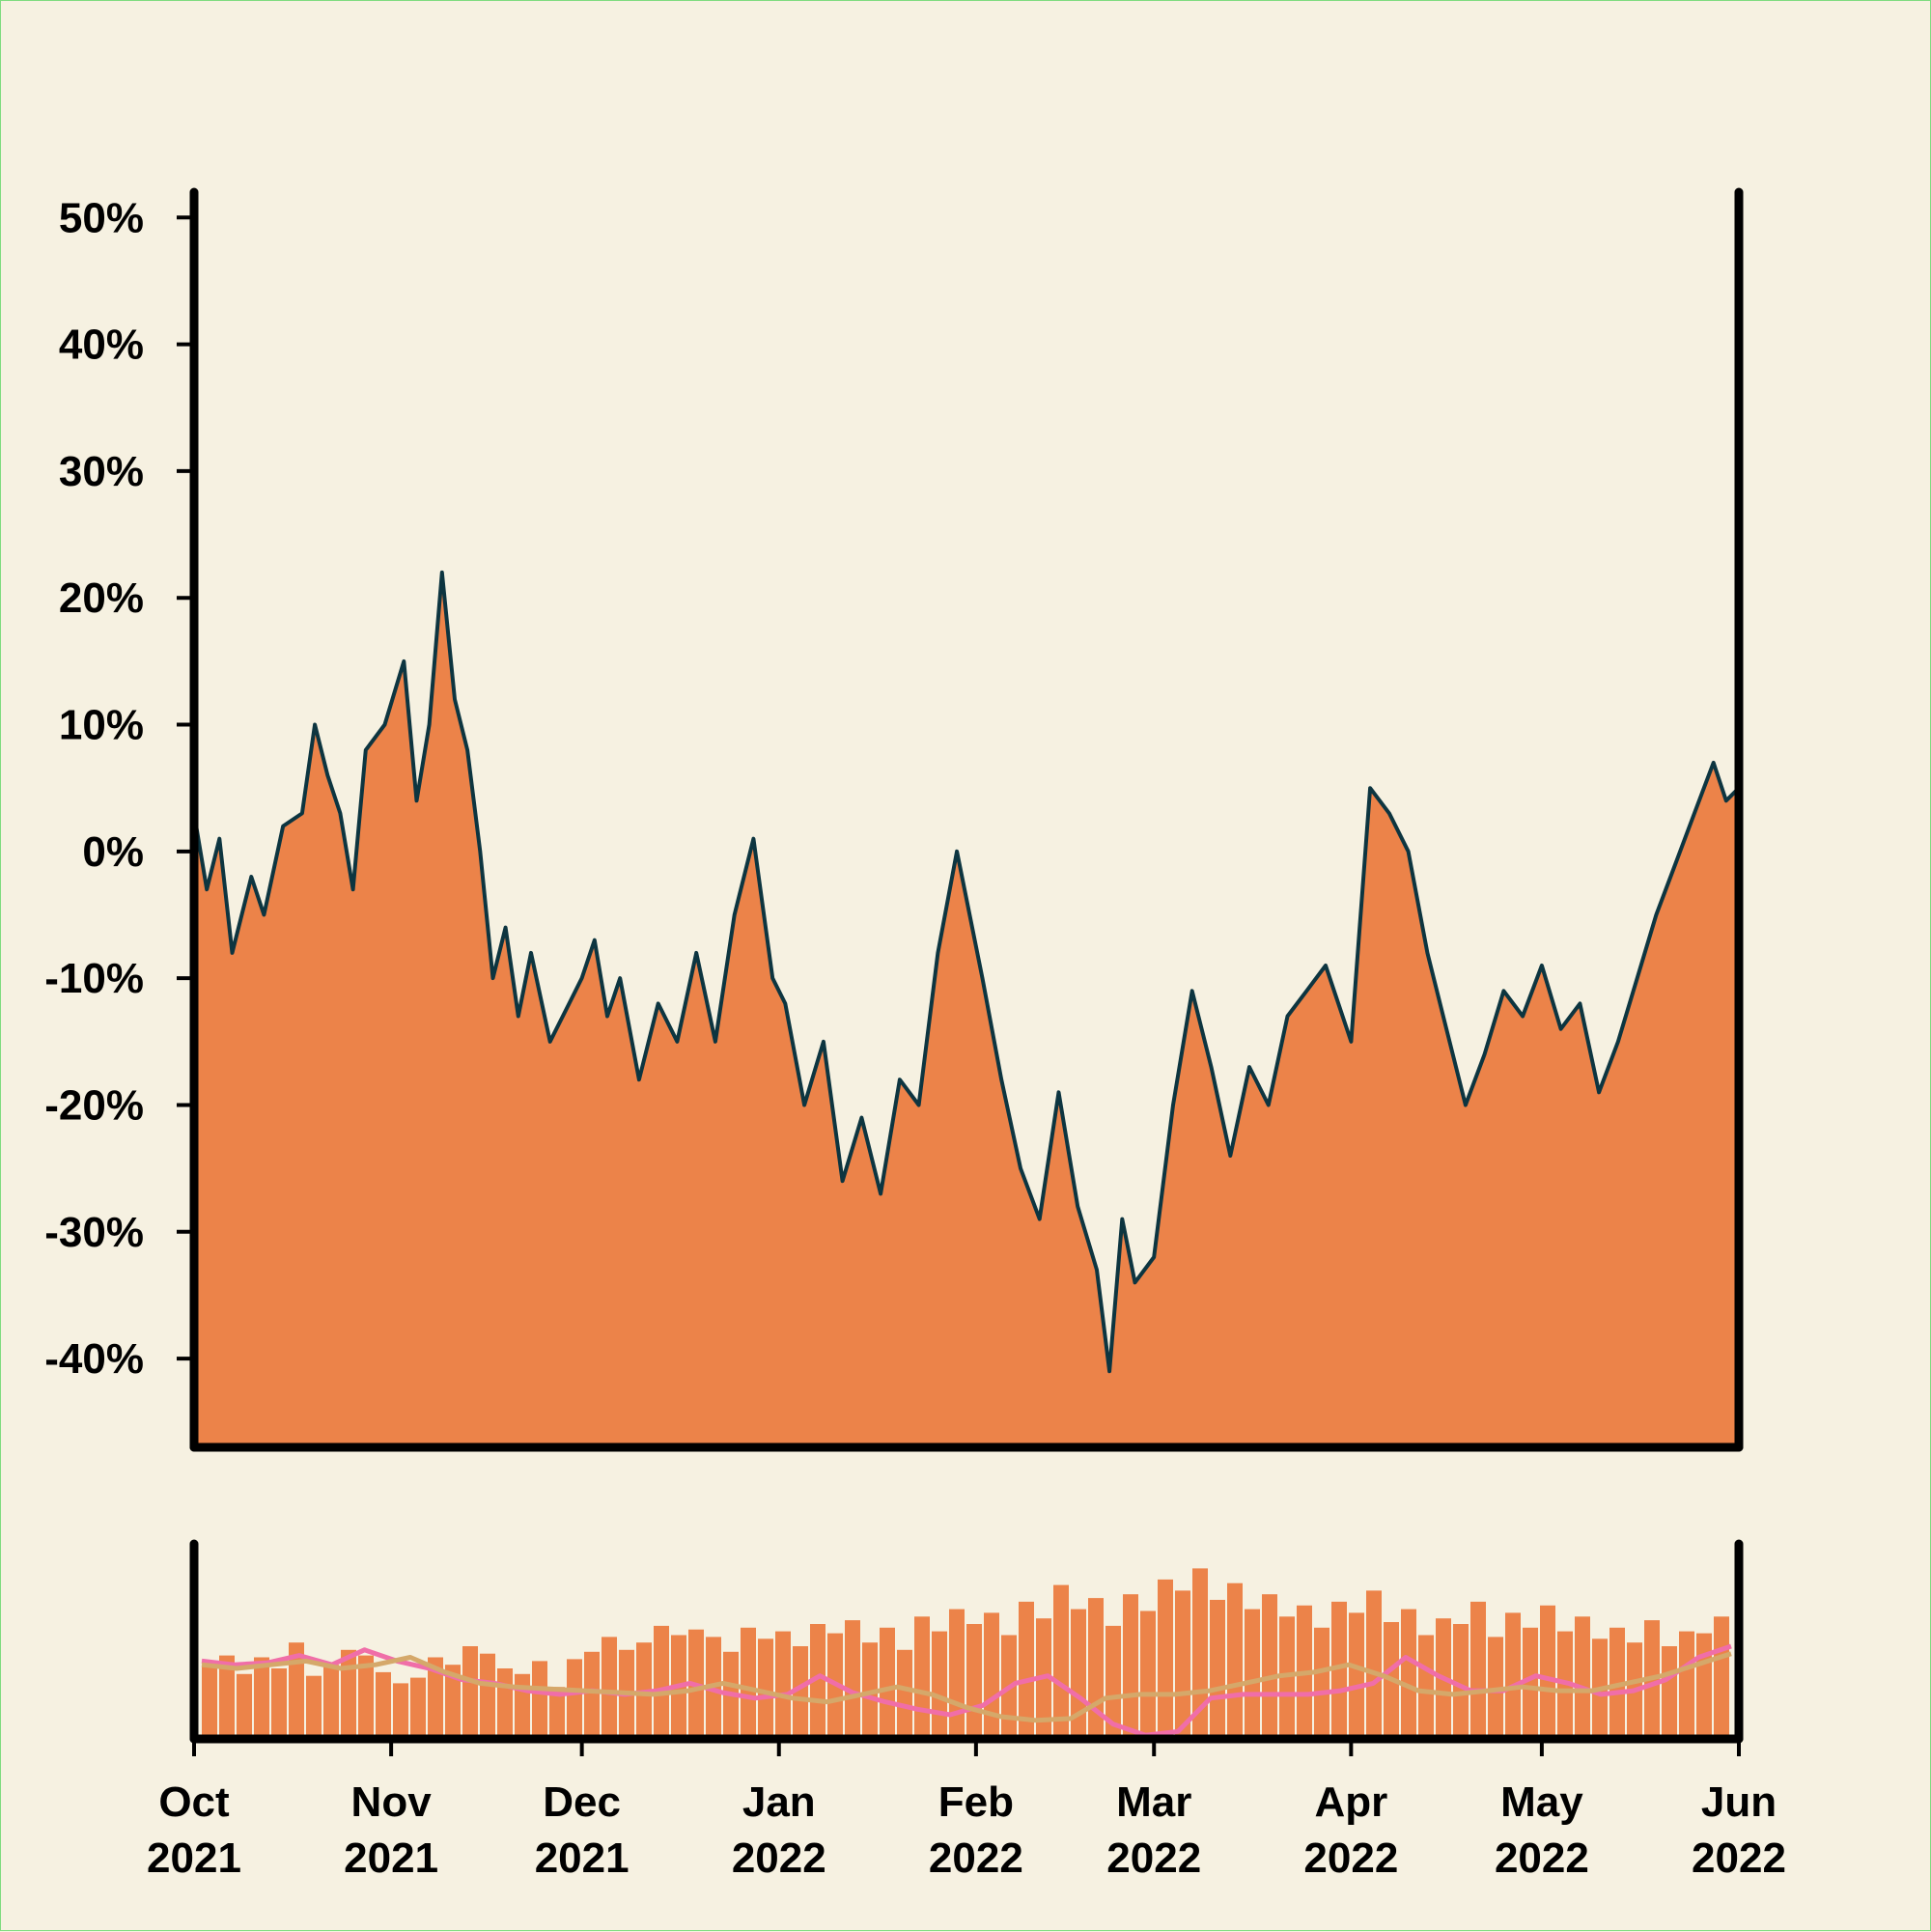 The height and width of the screenshot is (1932, 1931). I want to click on y-tick-label: 50%, so click(101, 218).